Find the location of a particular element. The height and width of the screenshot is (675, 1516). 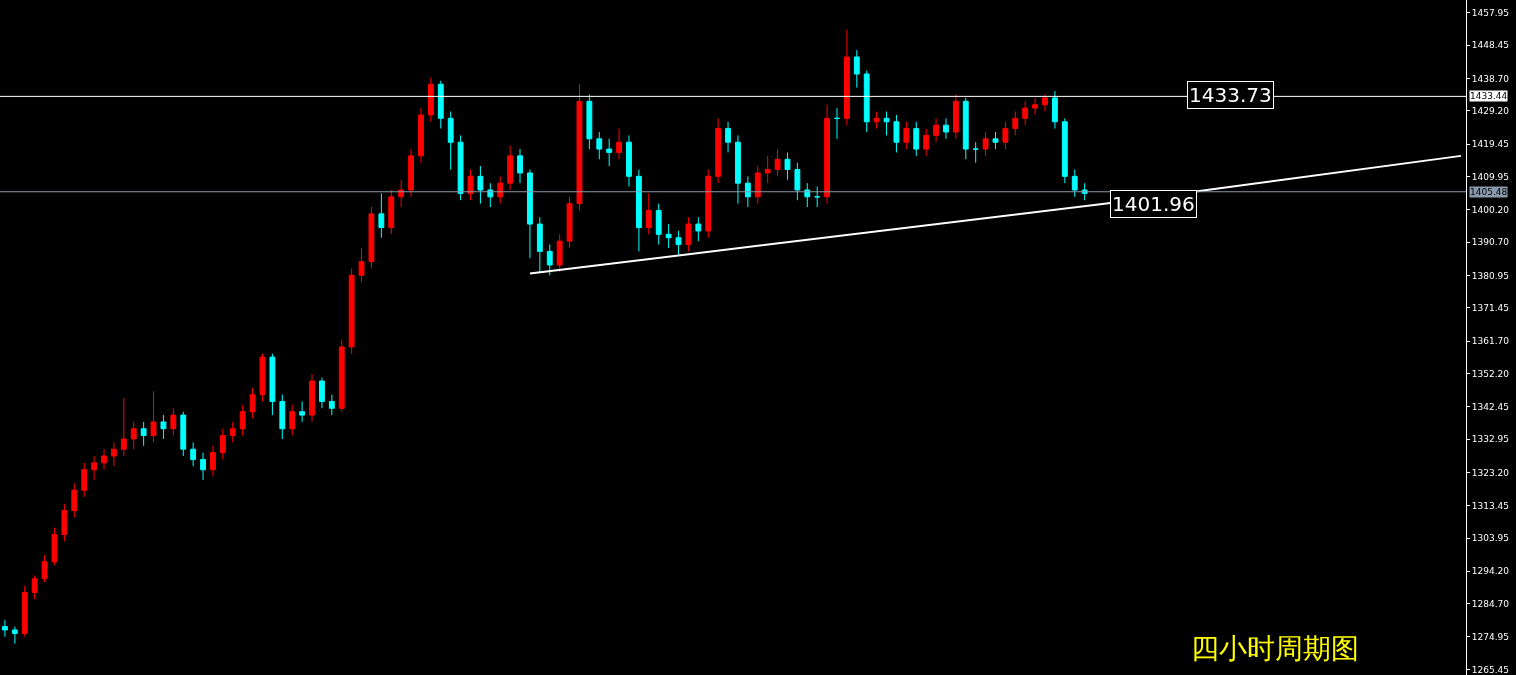

y-tick-label: 1303.95 is located at coordinates (1490, 538).